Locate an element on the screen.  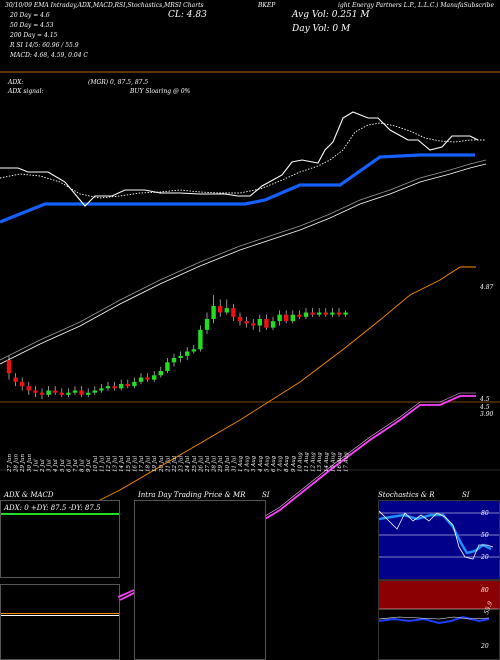
date-tick-label: 13 Aug is located at coordinates (320, 462).